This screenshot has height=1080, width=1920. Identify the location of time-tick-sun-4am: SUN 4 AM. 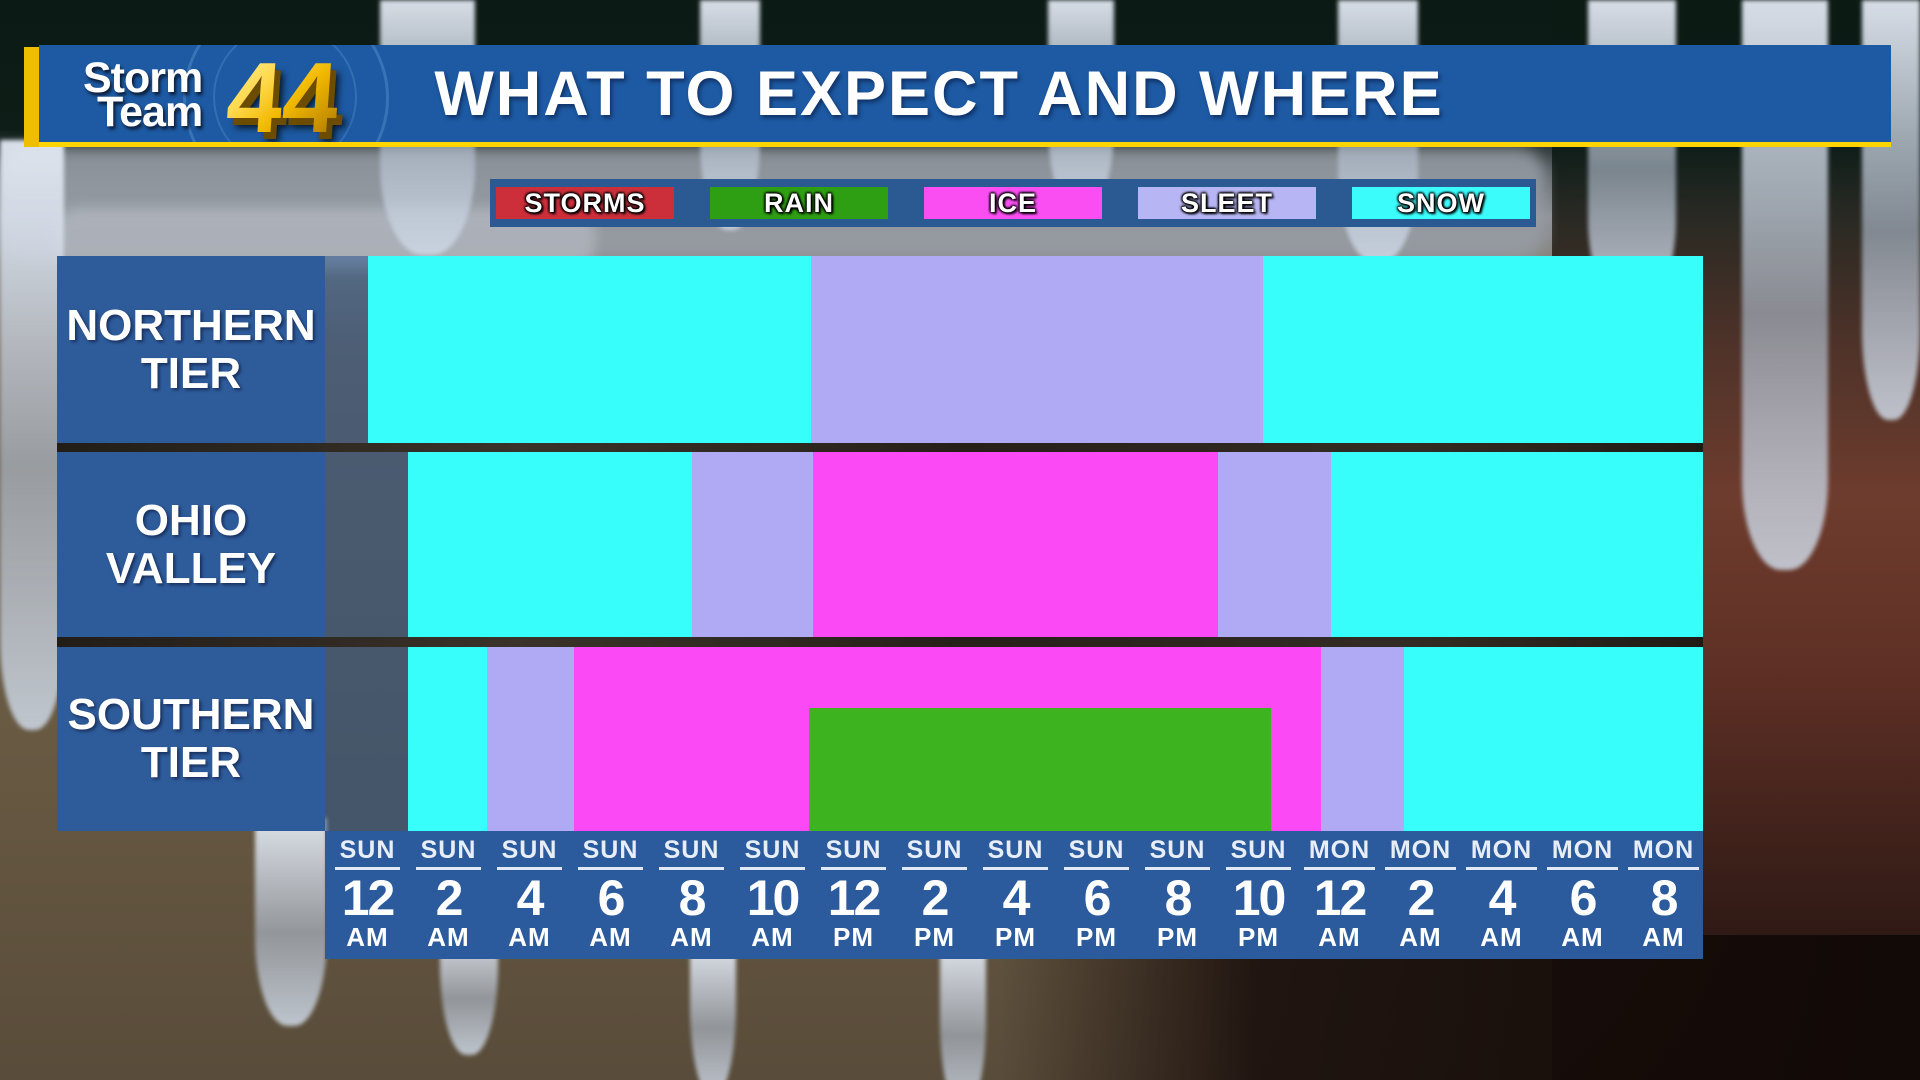
(529, 895).